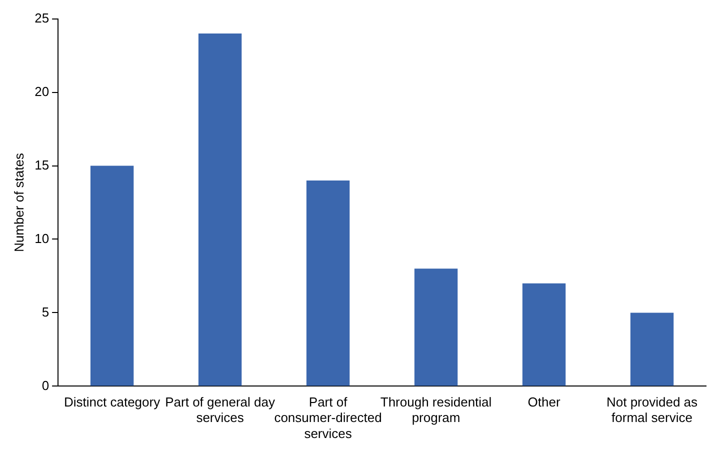 This screenshot has width=720, height=453. What do you see at coordinates (42, 164) in the screenshot?
I see `y-tick-label: 15` at bounding box center [42, 164].